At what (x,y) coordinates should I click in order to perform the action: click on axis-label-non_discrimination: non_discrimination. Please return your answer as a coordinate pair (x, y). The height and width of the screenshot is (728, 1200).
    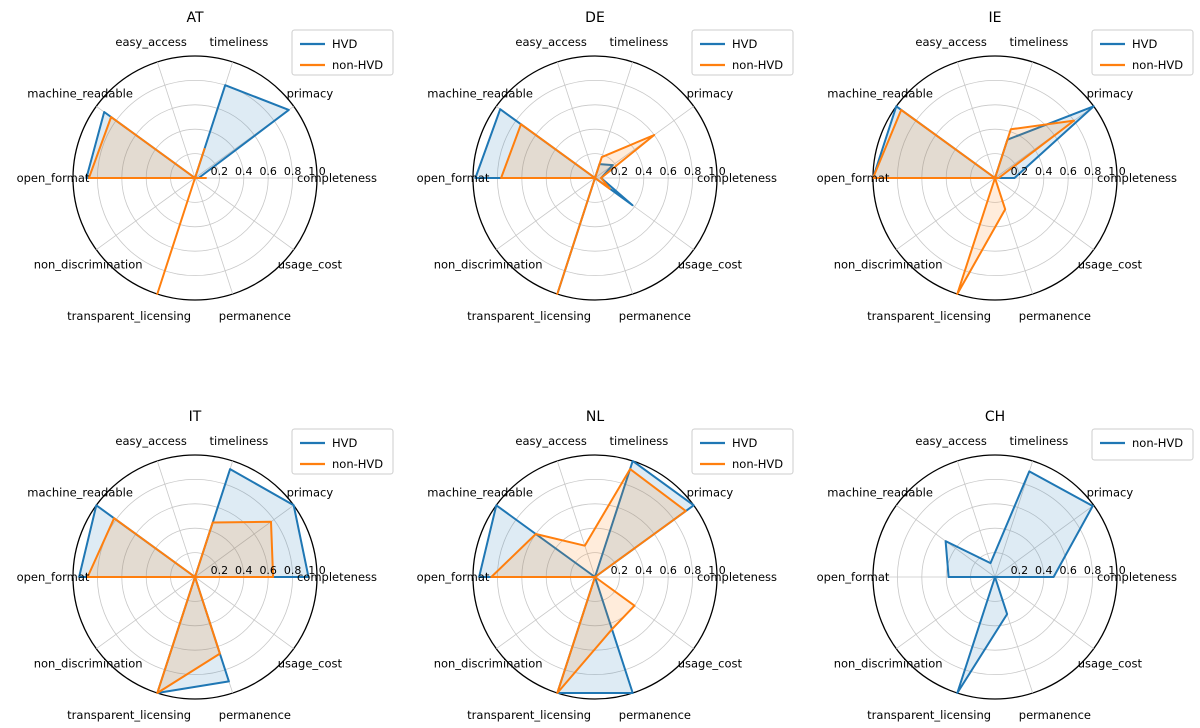
    Looking at the image, I should click on (888, 663).